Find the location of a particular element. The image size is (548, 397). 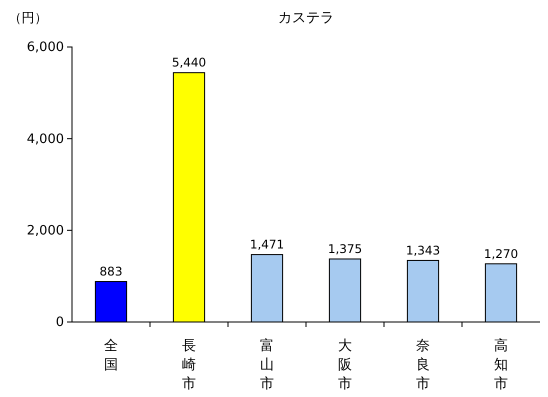

y-tick-label: 2,000 is located at coordinates (45, 230).